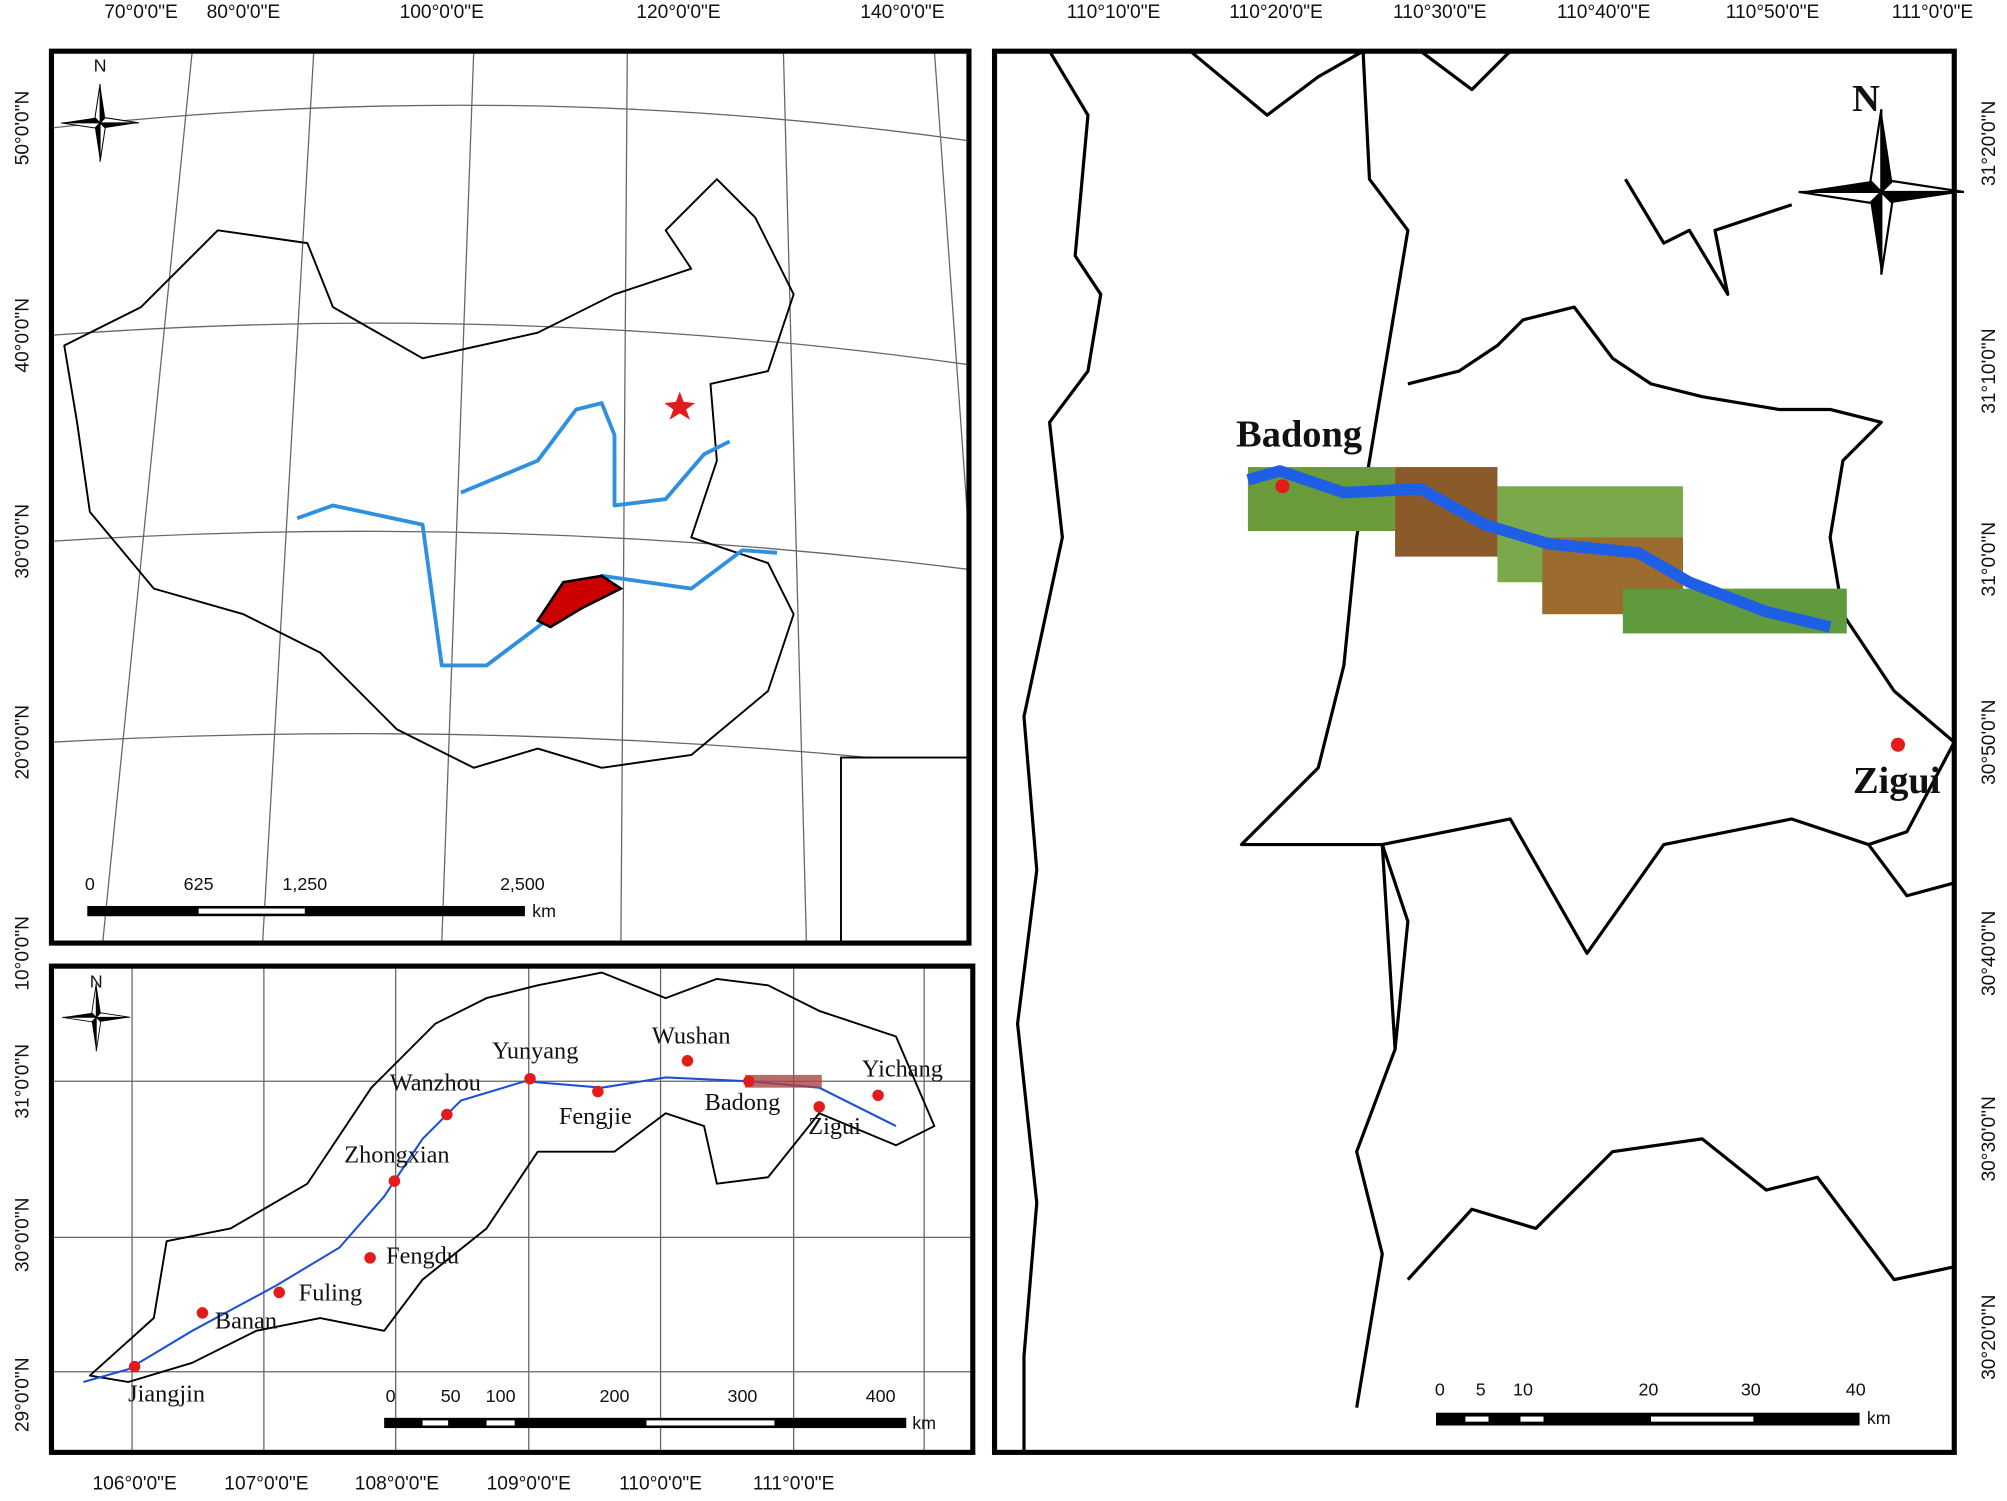  I want to click on scale-label: 625, so click(199, 884).